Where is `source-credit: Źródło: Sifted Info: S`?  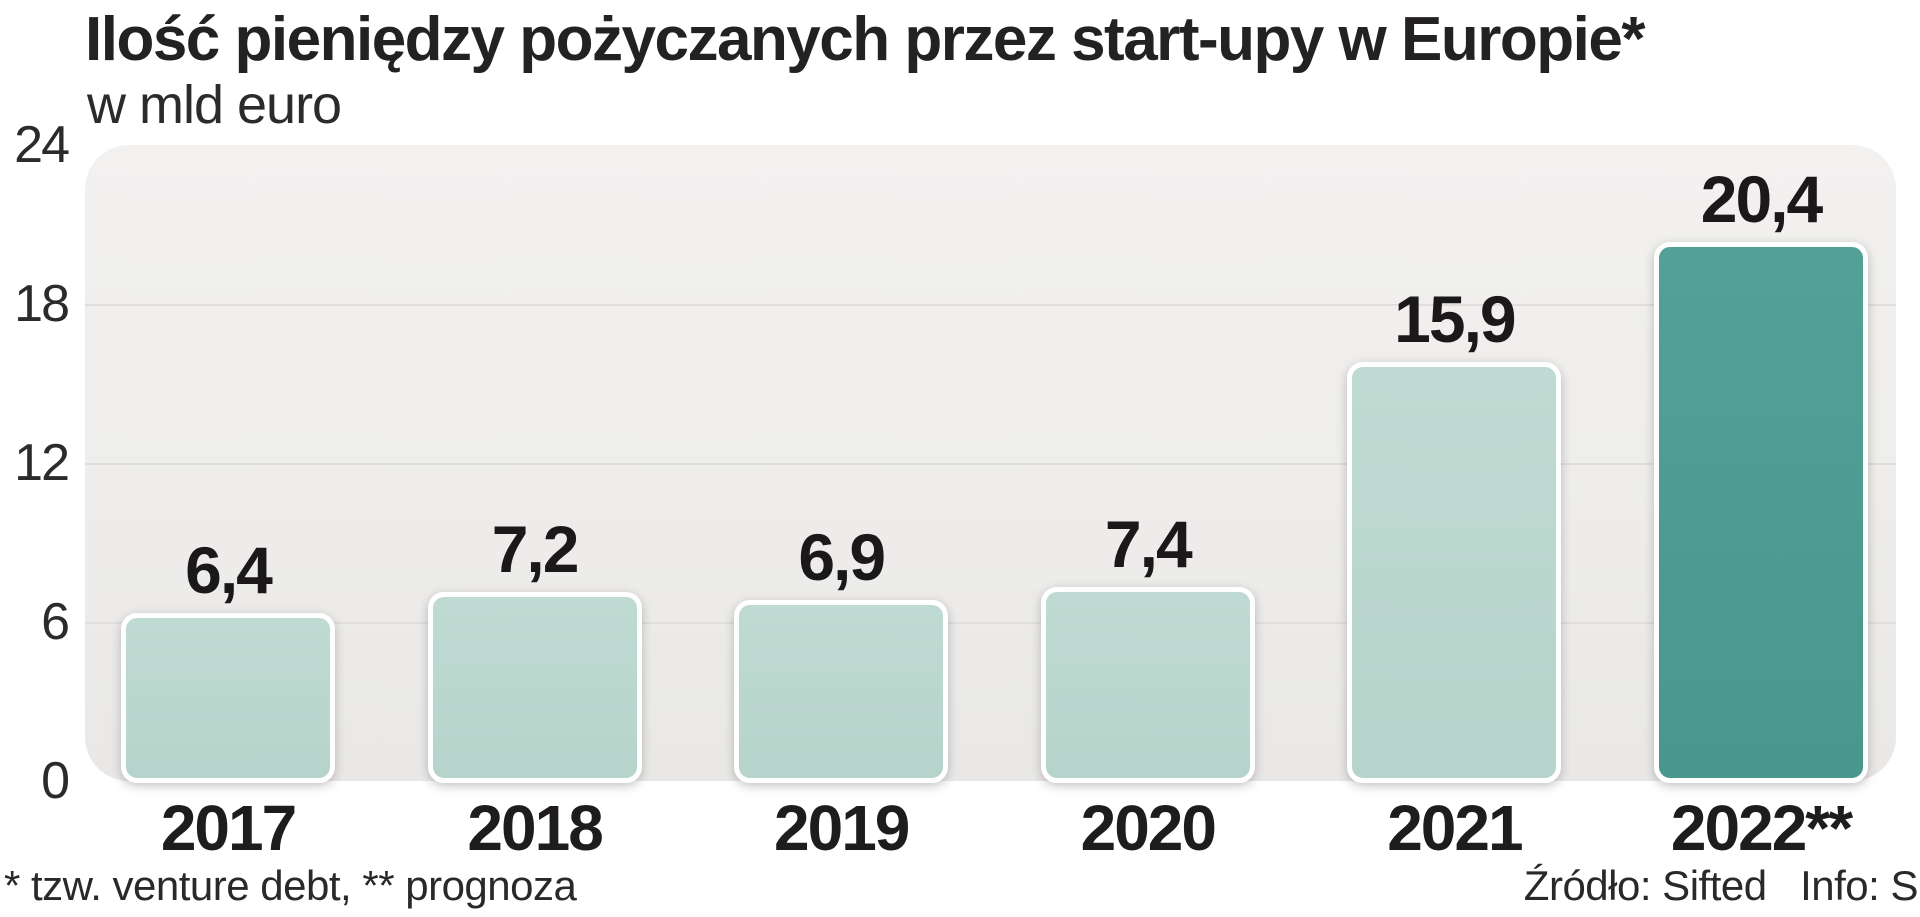
source-credit: Źródło: Sifted Info: S is located at coordinates (1721, 885).